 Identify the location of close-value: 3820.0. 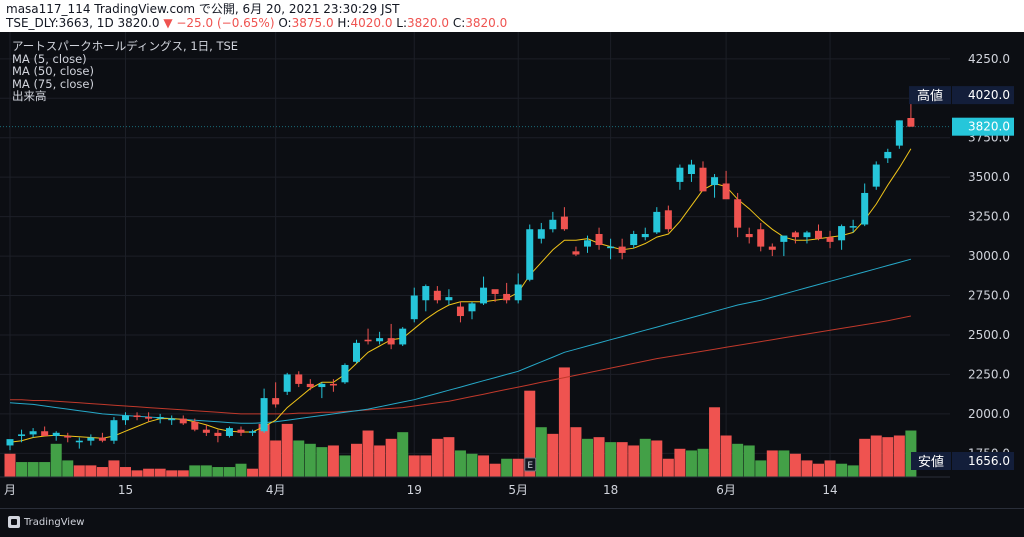
(486, 23).